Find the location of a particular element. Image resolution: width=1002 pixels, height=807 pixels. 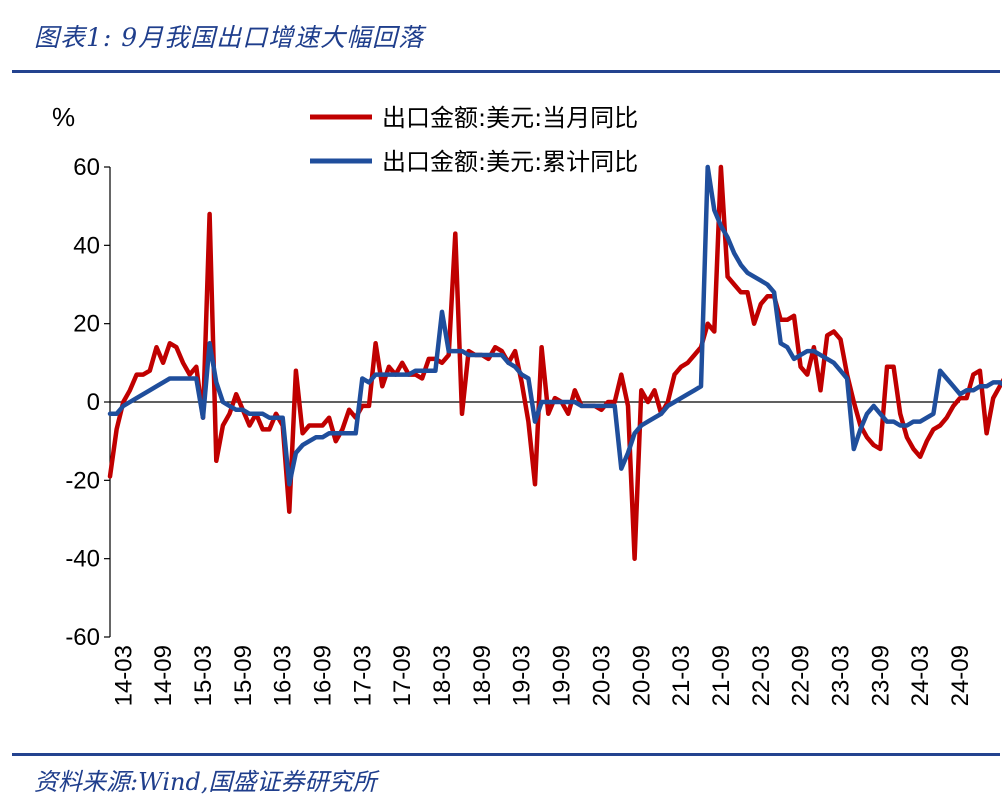

x-tick-label: 14-09 is located at coordinates (163, 675).